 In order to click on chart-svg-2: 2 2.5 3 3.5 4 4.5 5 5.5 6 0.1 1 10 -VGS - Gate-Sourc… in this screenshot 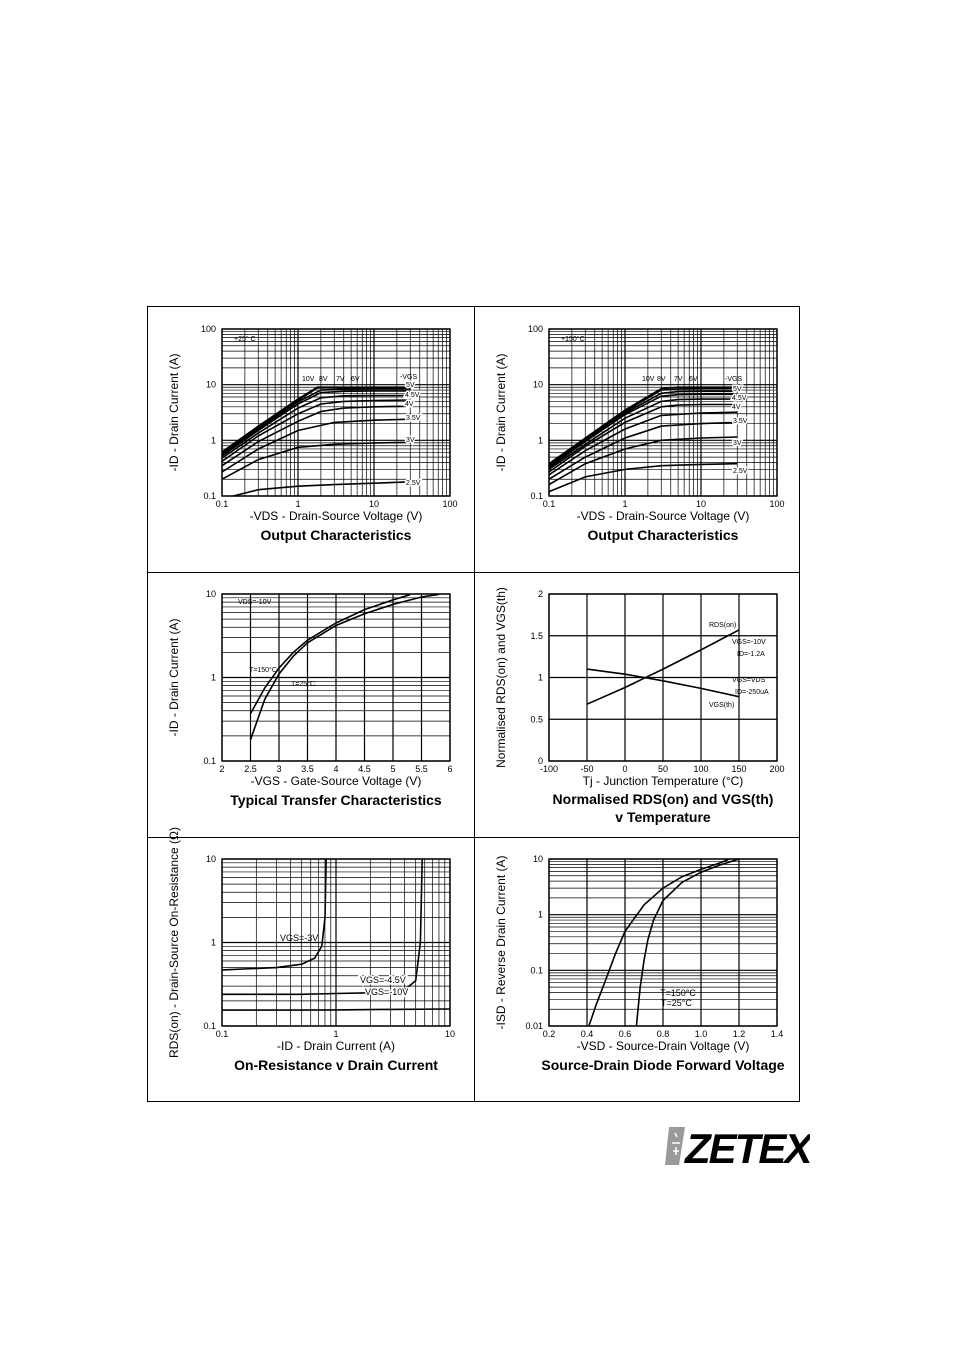, I will do `click(310, 698)`.